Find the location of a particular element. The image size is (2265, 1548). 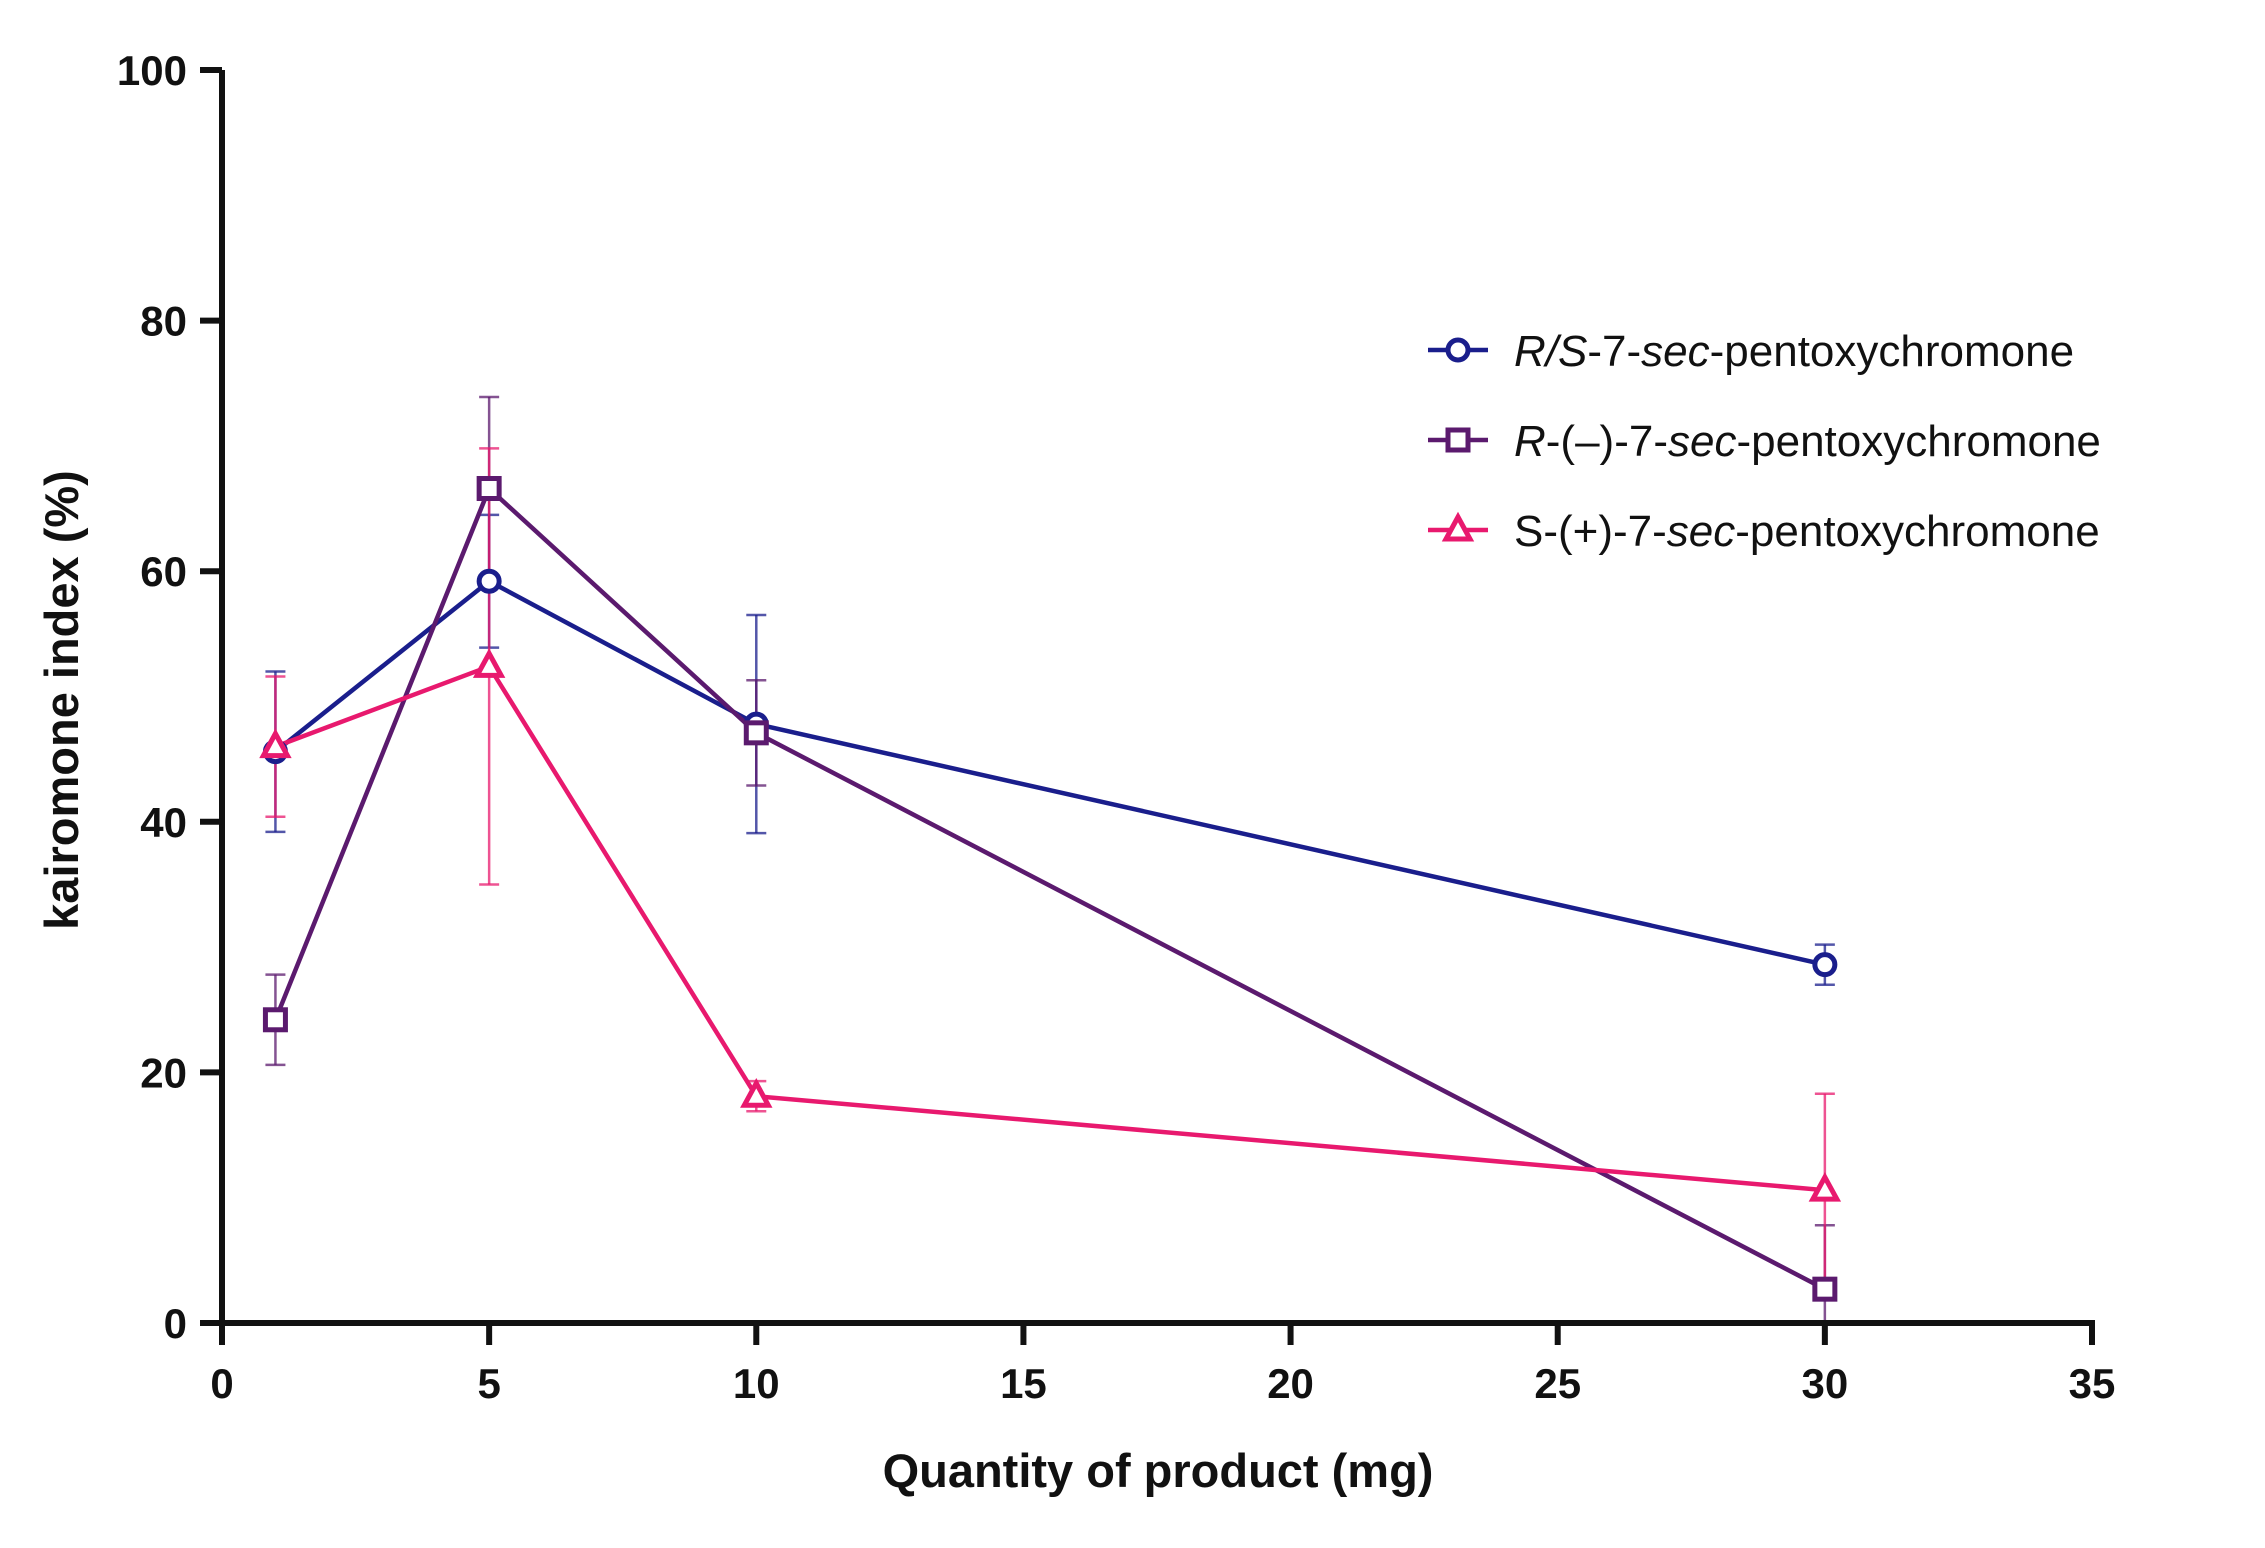

x-axis-title: Quantity of product (mg) is located at coordinates (1158, 1470).